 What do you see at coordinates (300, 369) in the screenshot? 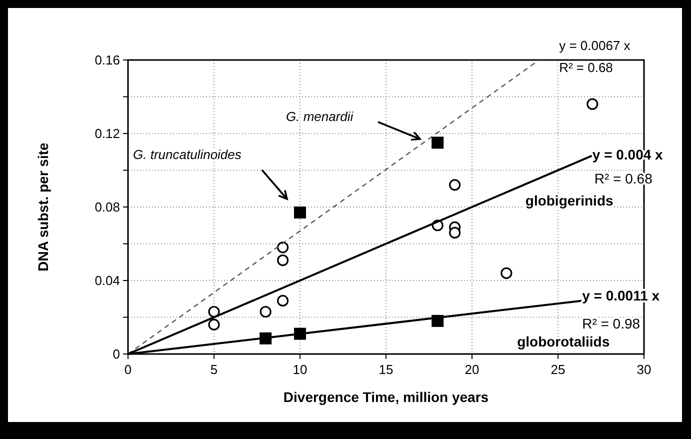
I see `x-tick-label: 10` at bounding box center [300, 369].